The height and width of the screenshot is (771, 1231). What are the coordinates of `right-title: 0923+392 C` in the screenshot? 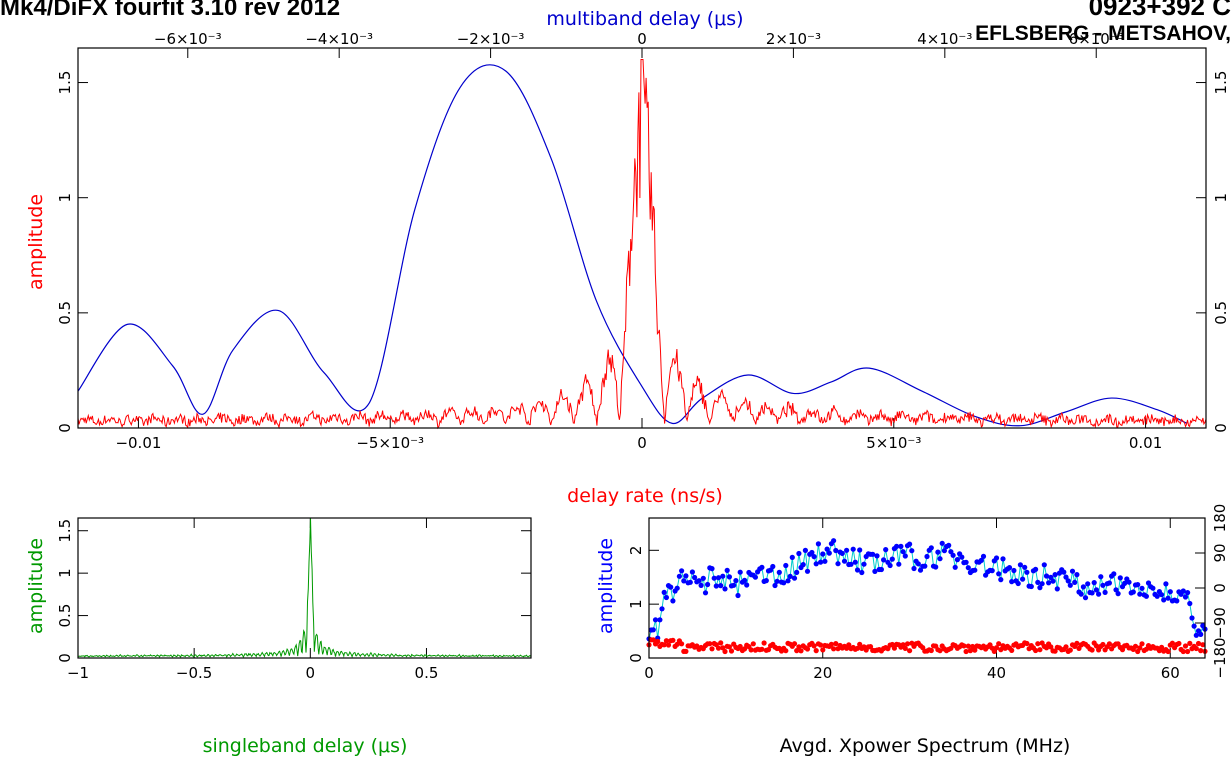 It's located at (1160, 10).